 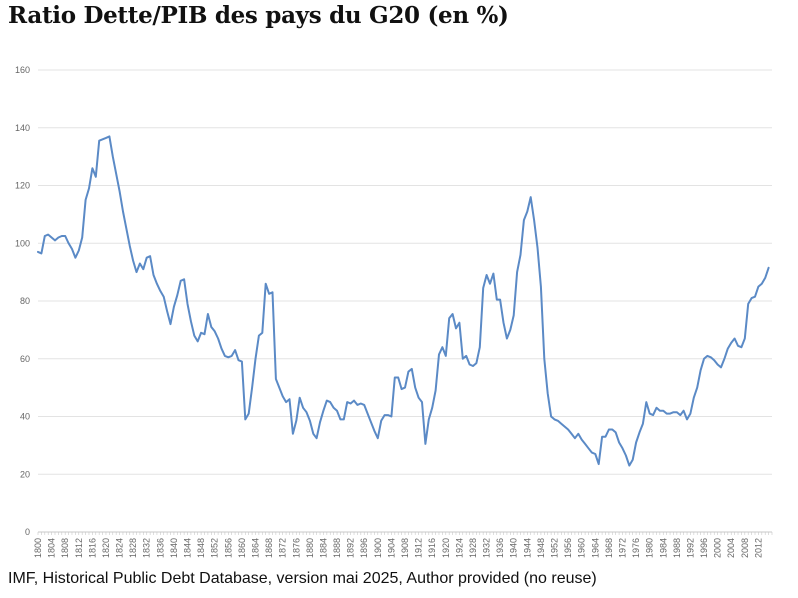 I want to click on x-tick-label: 1964, so click(x=595, y=548).